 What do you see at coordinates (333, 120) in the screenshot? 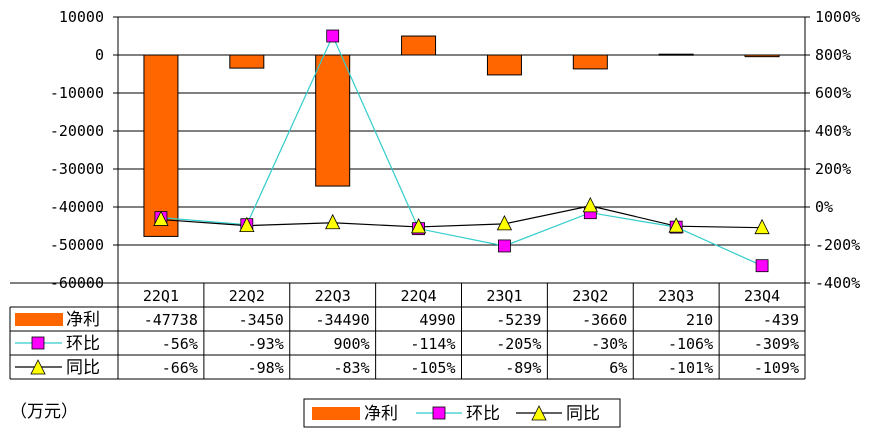
I see `bar-22Q3` at bounding box center [333, 120].